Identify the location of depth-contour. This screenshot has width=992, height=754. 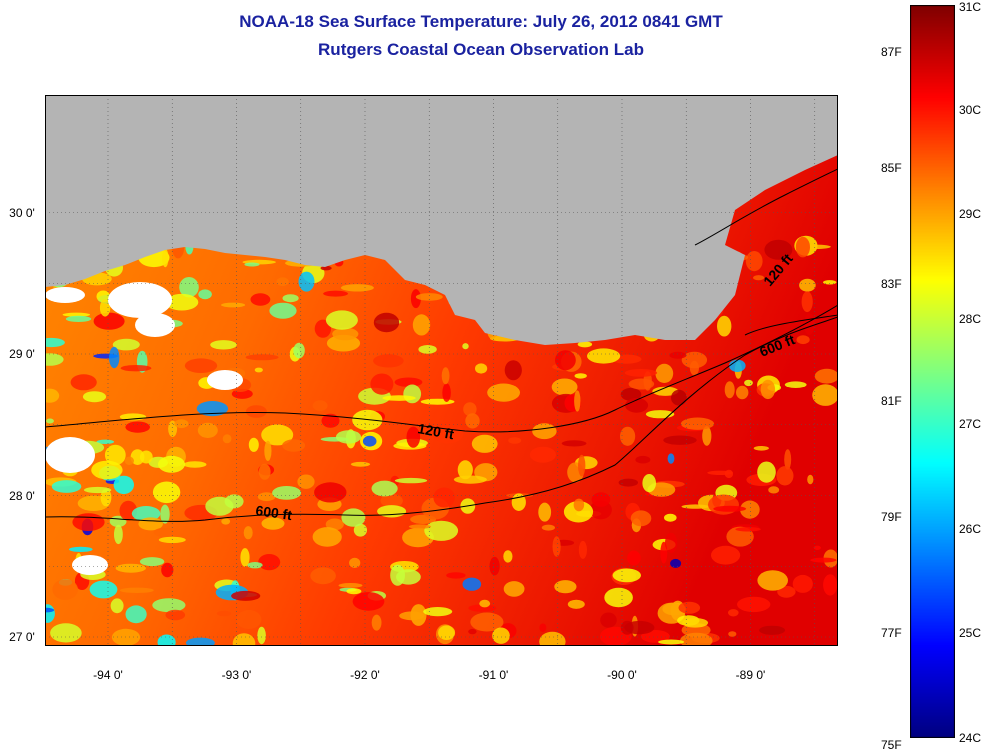
(791, 325).